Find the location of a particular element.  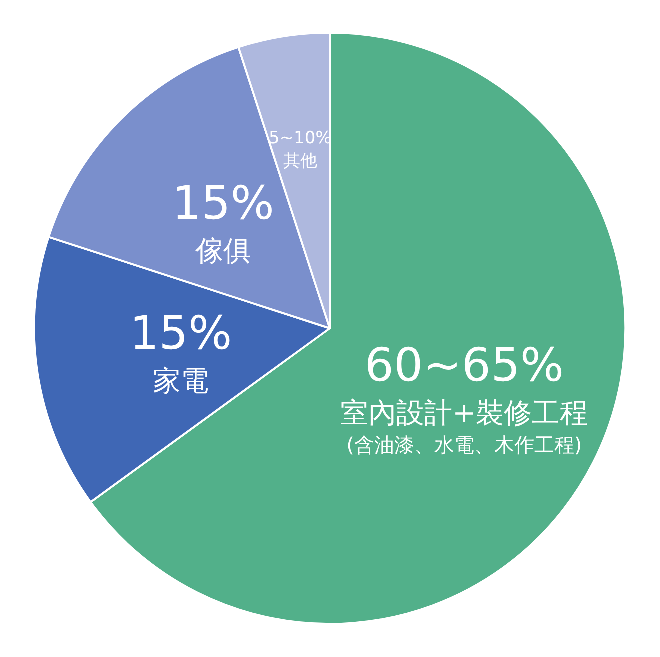

slice-label: 室內設計+裝修工程 (含油漆、水電、木作工程) is located at coordinates (464, 426).